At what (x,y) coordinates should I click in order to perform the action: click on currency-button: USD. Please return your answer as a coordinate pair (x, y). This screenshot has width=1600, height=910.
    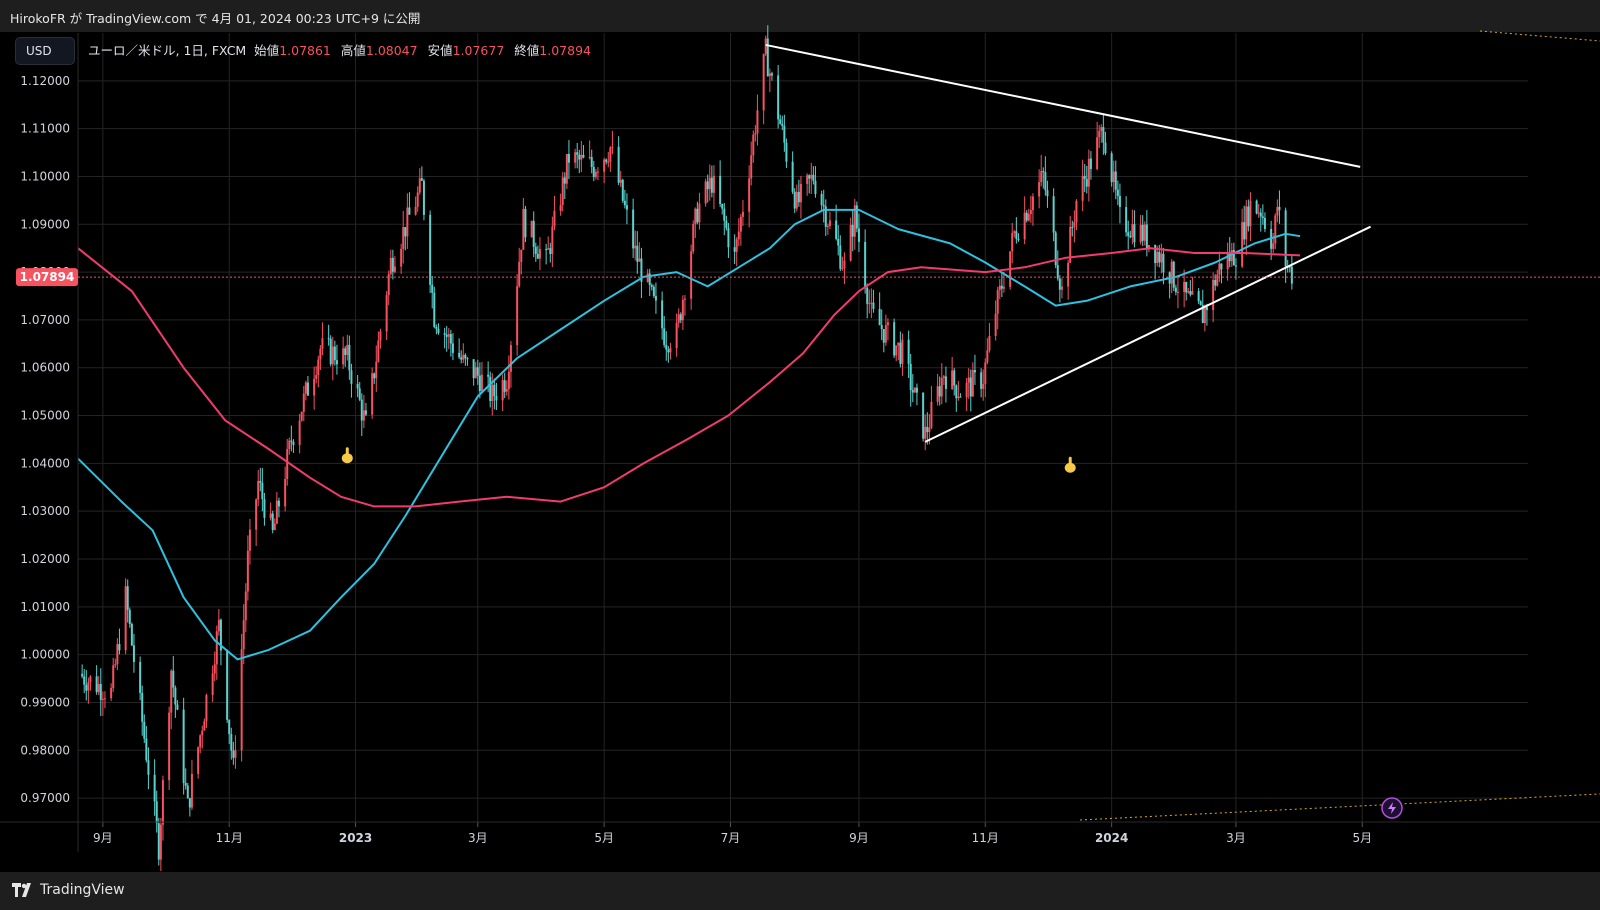
    Looking at the image, I should click on (45, 51).